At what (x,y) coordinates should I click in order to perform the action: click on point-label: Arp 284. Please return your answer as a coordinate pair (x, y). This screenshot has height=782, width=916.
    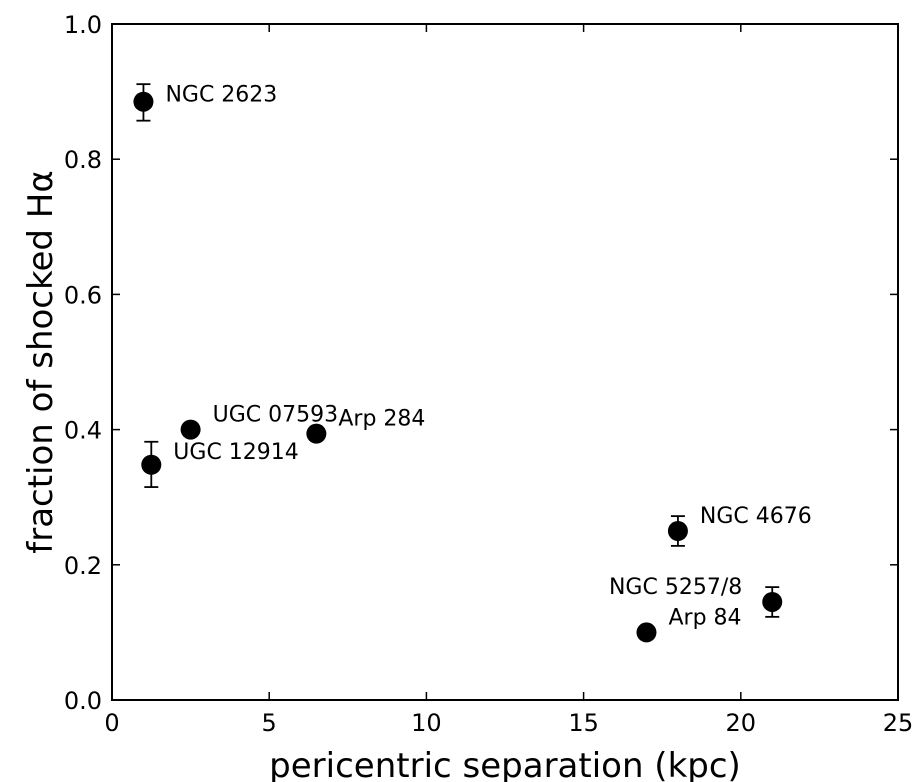
    Looking at the image, I should click on (381, 419).